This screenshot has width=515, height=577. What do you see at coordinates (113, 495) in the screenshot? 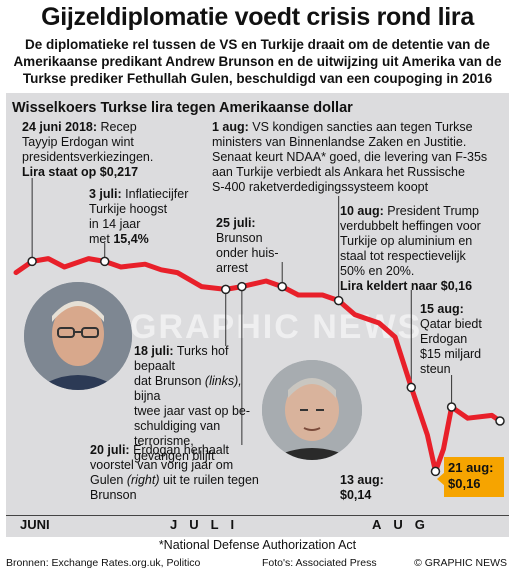
I see `jul20-text4: Brunson` at bounding box center [113, 495].